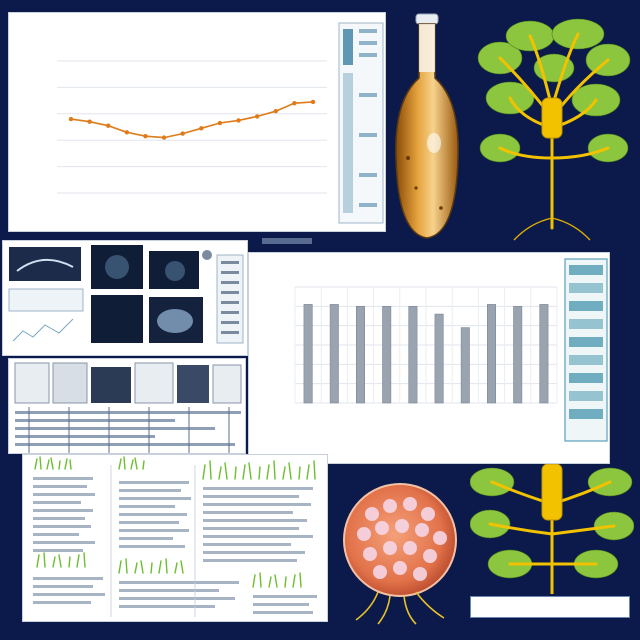 The height and width of the screenshot is (640, 640). I want to click on image-grid-panel, so click(125, 298).